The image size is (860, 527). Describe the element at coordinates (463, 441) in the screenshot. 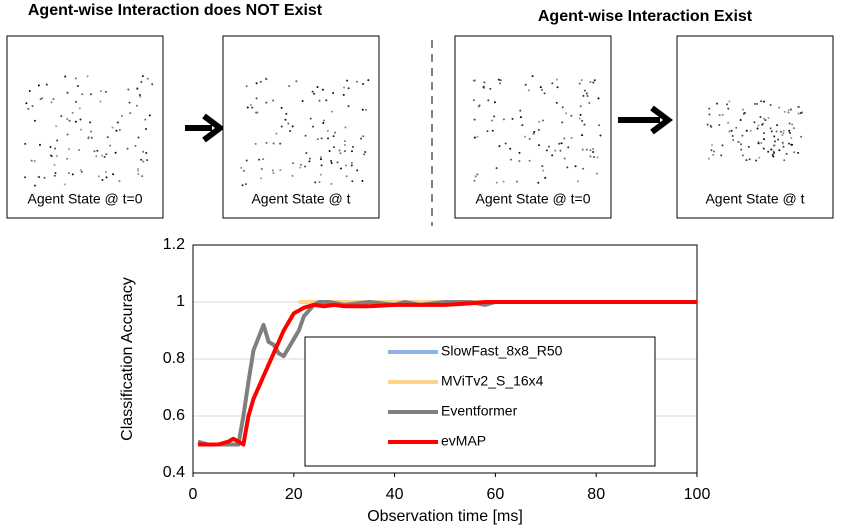

I see `legend-label: evMAP` at that location.